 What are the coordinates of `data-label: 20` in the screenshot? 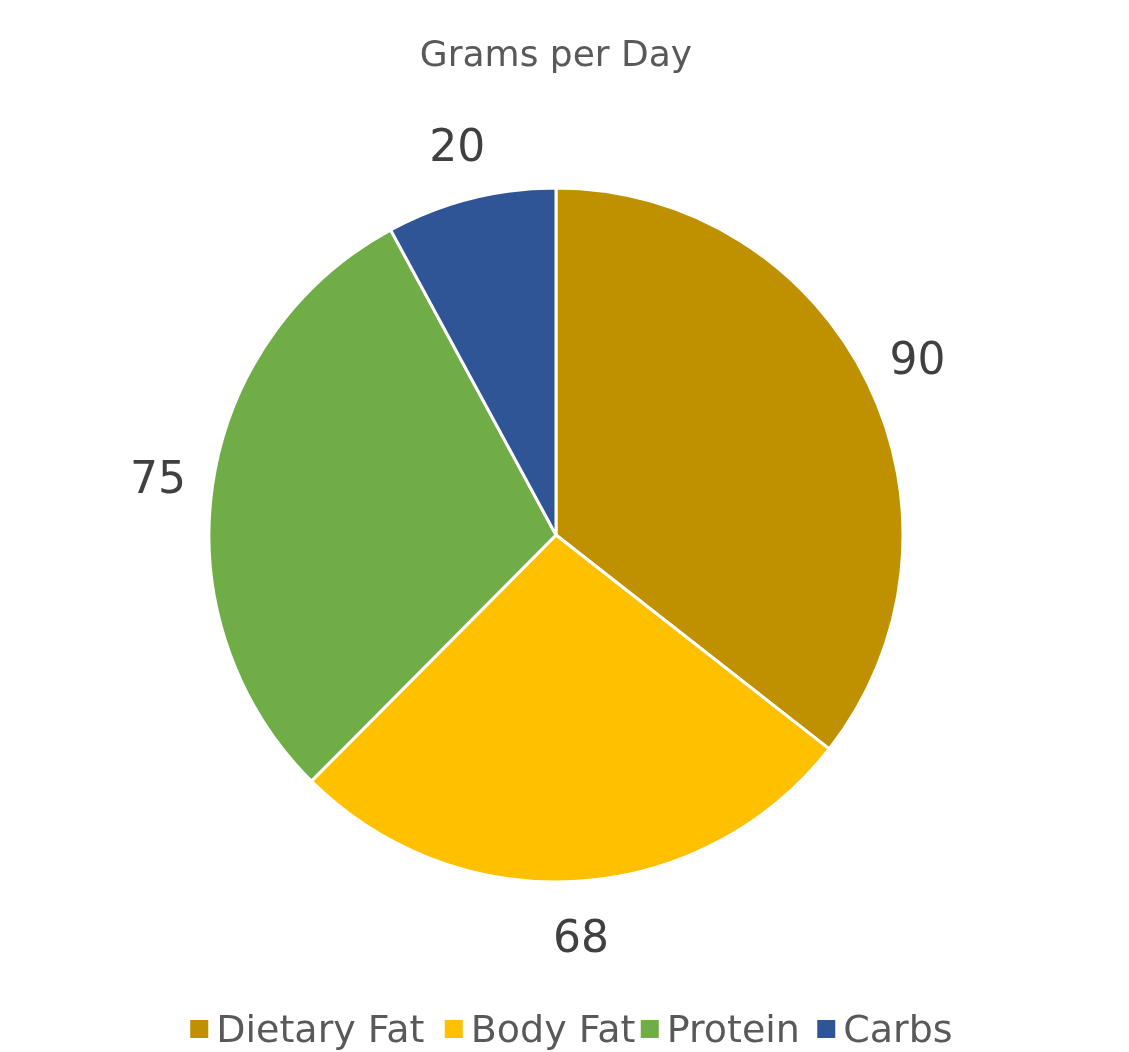 It's located at (457, 145).